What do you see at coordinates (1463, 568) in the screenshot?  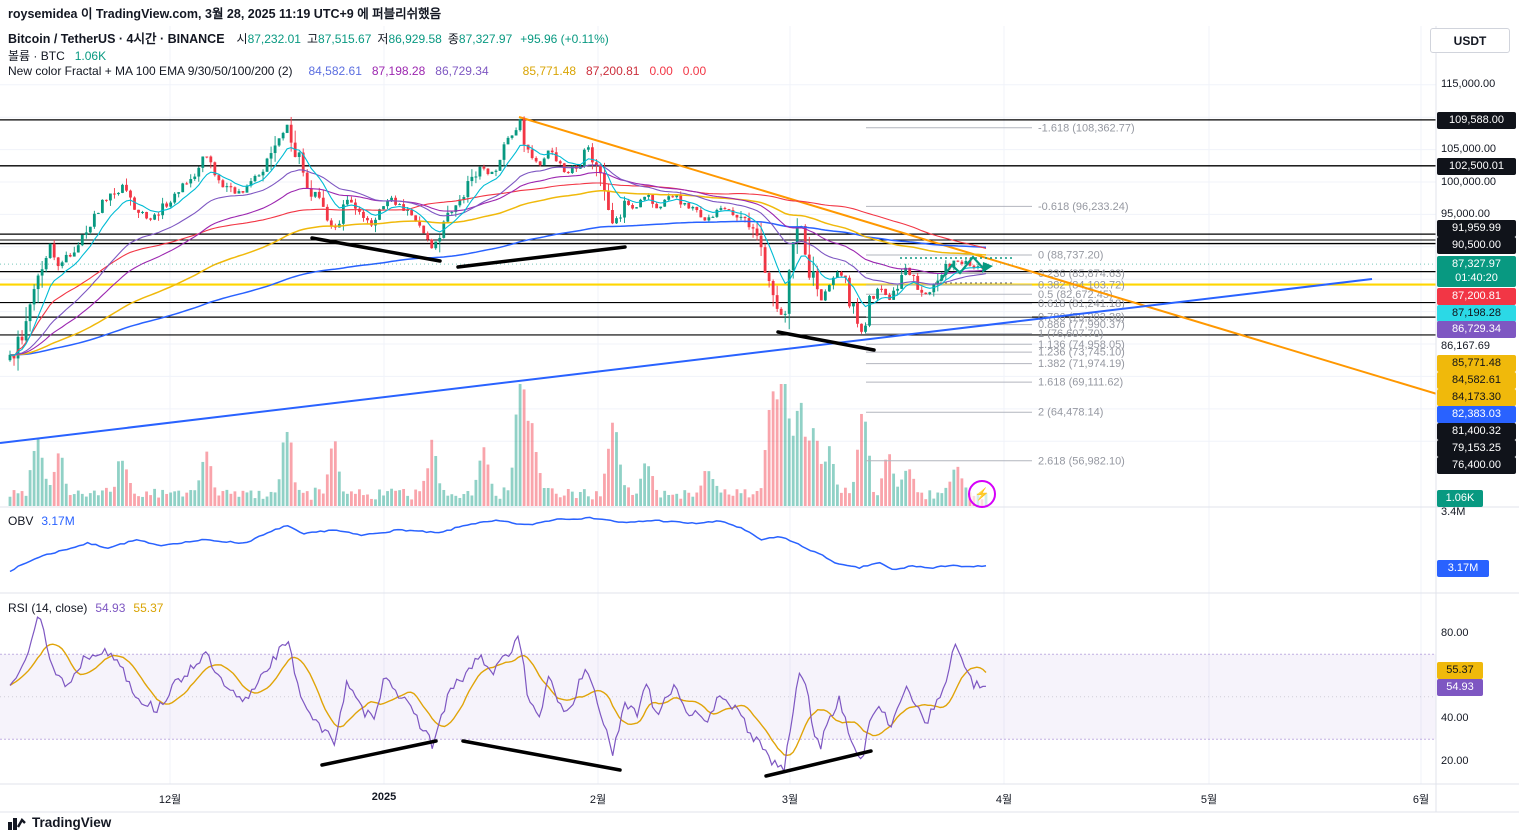 I see `price-axis-badge: 3.17M` at bounding box center [1463, 568].